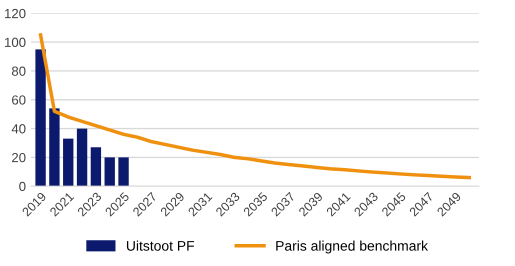 Image resolution: width=515 pixels, height=266 pixels. What do you see at coordinates (19, 71) in the screenshot?
I see `y-tick-label: 80` at bounding box center [19, 71].